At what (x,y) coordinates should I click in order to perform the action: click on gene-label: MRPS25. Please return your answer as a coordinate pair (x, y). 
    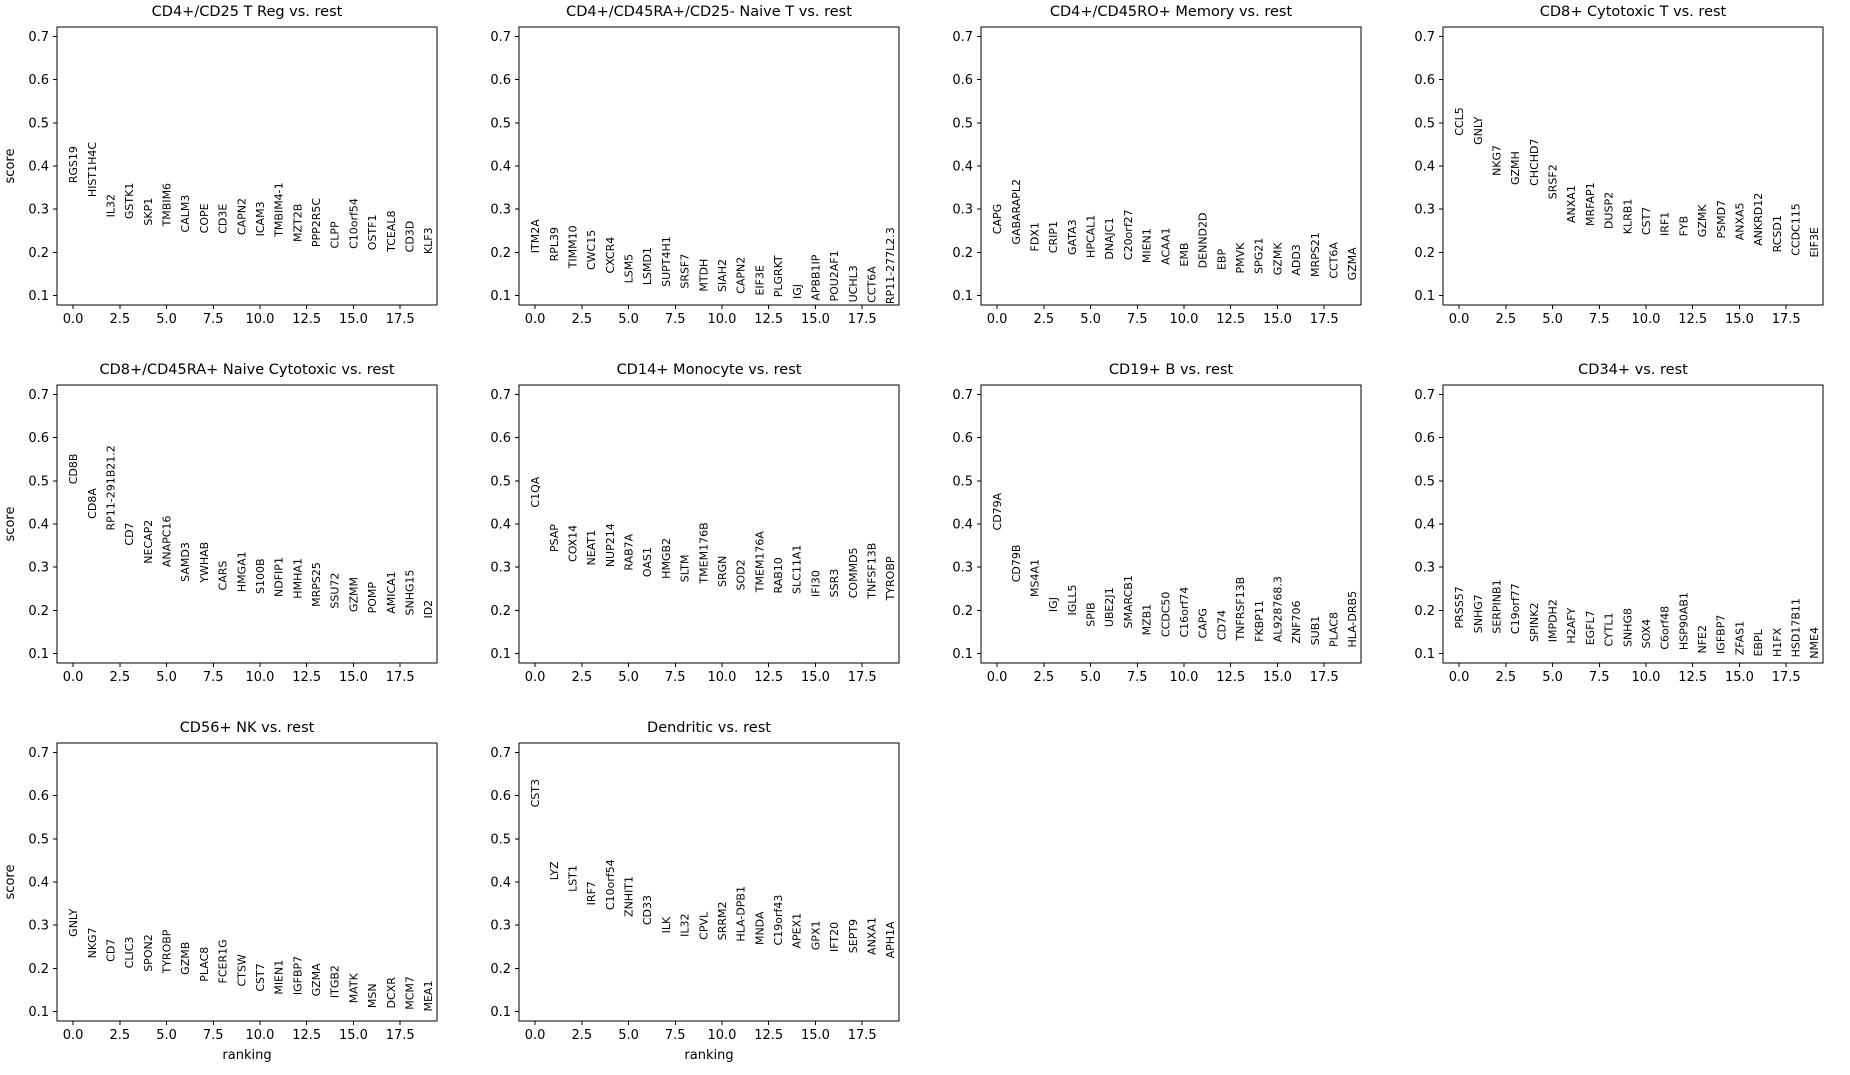
    Looking at the image, I should click on (316, 584).